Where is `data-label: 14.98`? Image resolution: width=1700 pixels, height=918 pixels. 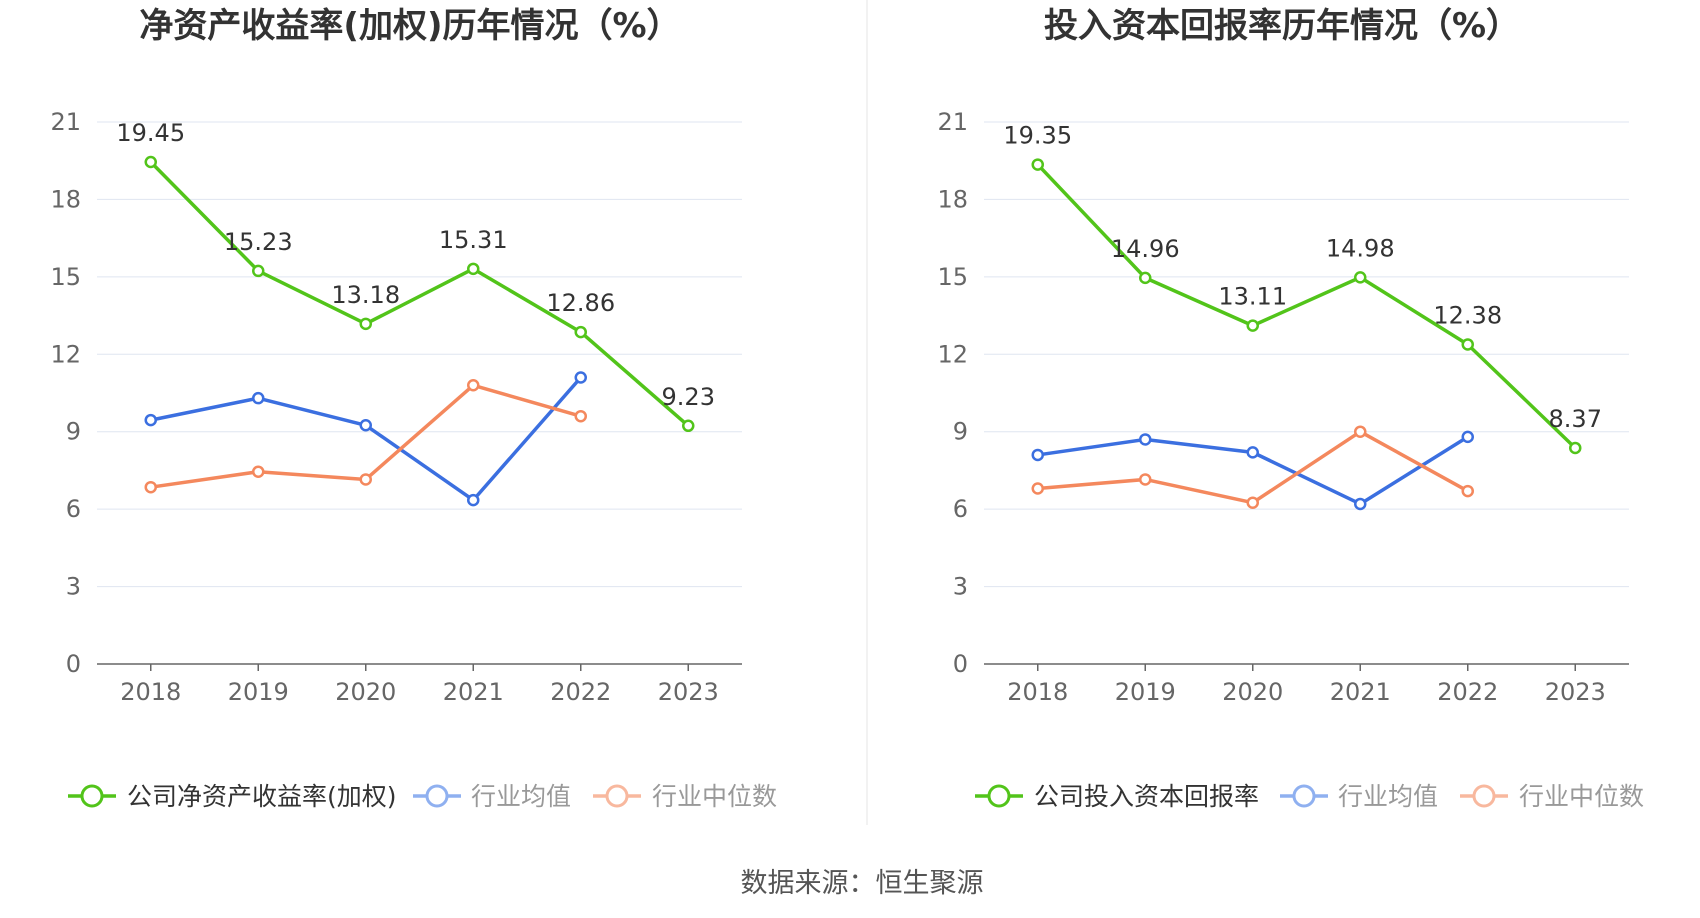
data-label: 14.98 is located at coordinates (1360, 248).